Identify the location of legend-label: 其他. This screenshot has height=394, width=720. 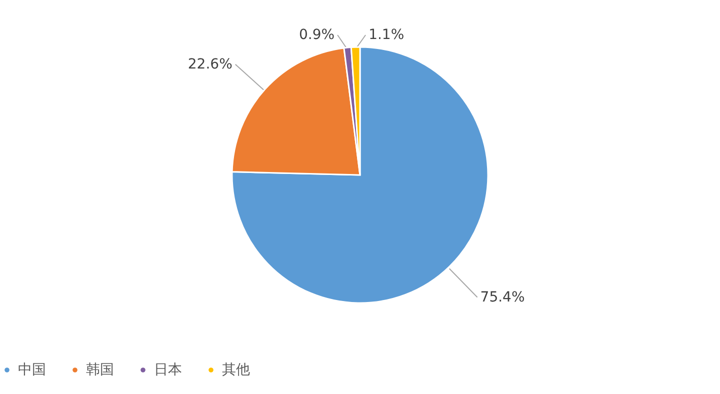
(236, 370).